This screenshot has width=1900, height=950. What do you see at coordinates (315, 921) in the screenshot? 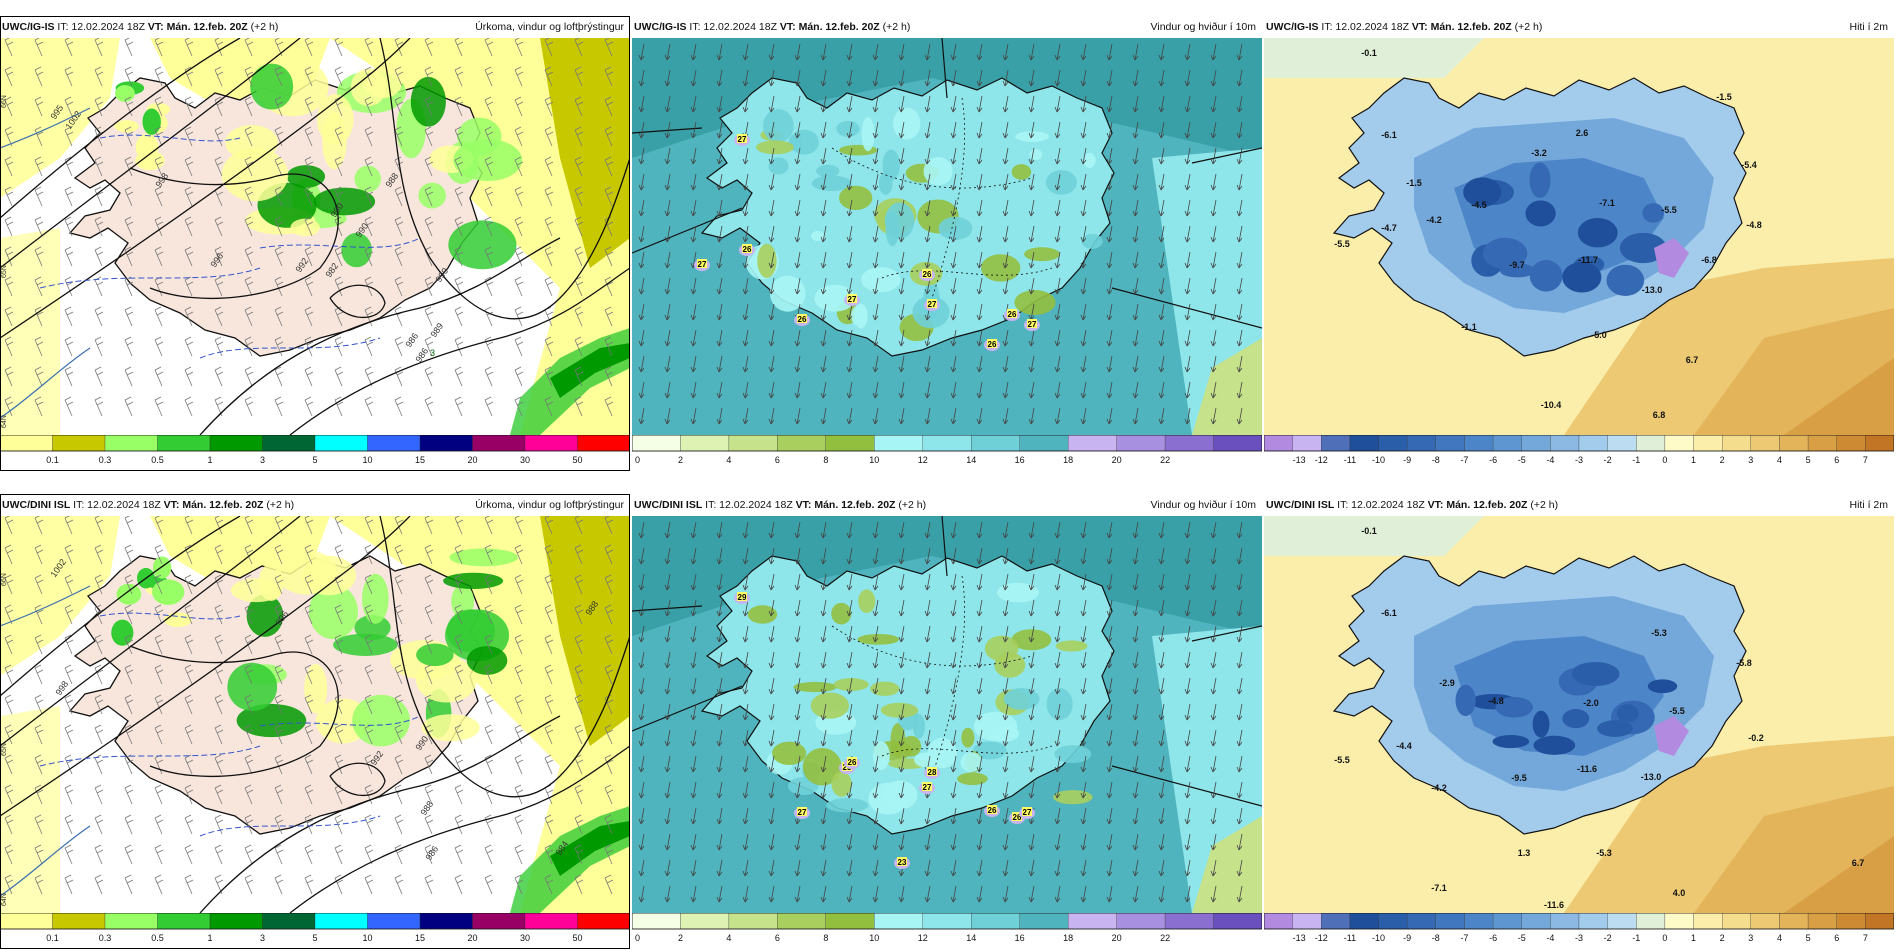
I see `colorbar-frame` at bounding box center [315, 921].